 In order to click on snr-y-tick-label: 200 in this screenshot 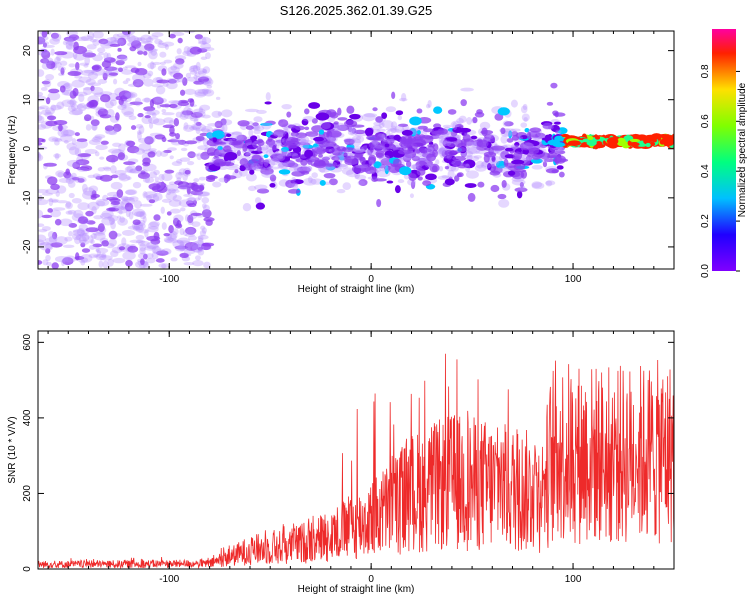, I will do `click(27, 493)`.